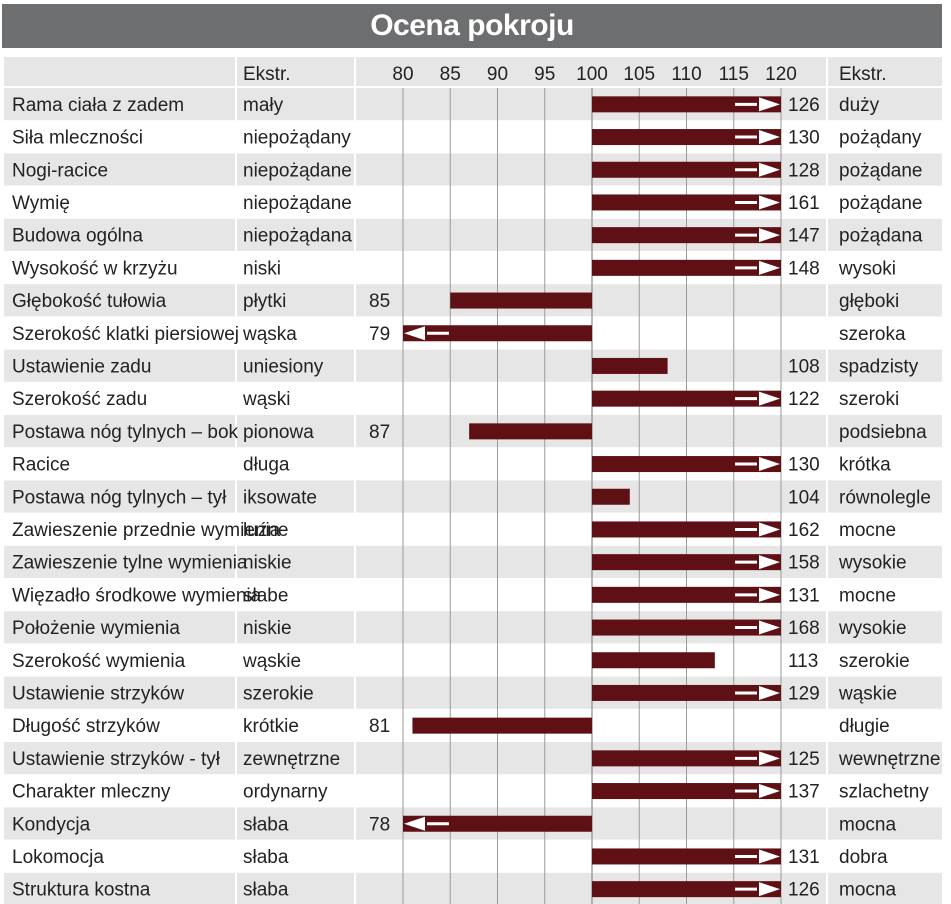  Describe the element at coordinates (880, 170) in the screenshot. I see `extreme-right-label: pożądane` at that location.